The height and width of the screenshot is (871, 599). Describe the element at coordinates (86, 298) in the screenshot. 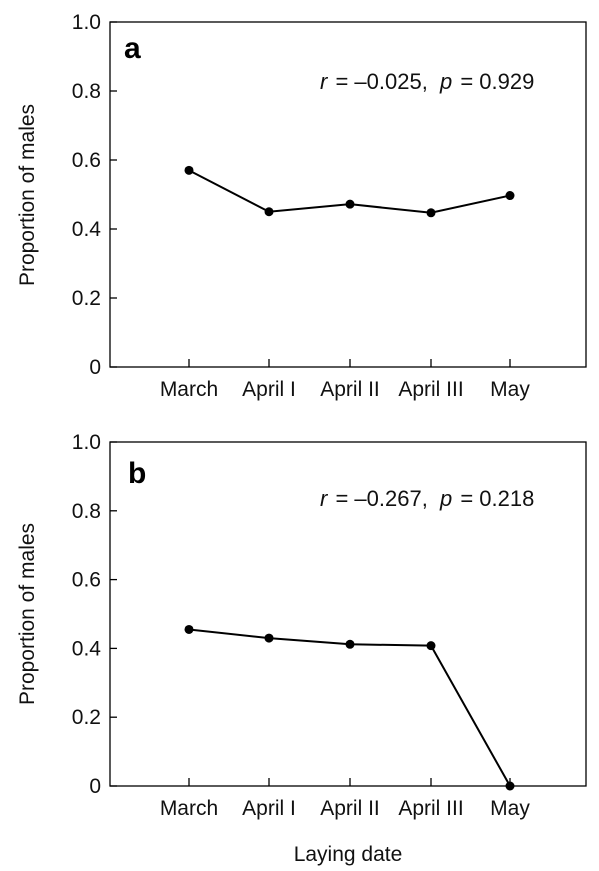

I see `y-tick-label-a-1: 0.2` at that location.